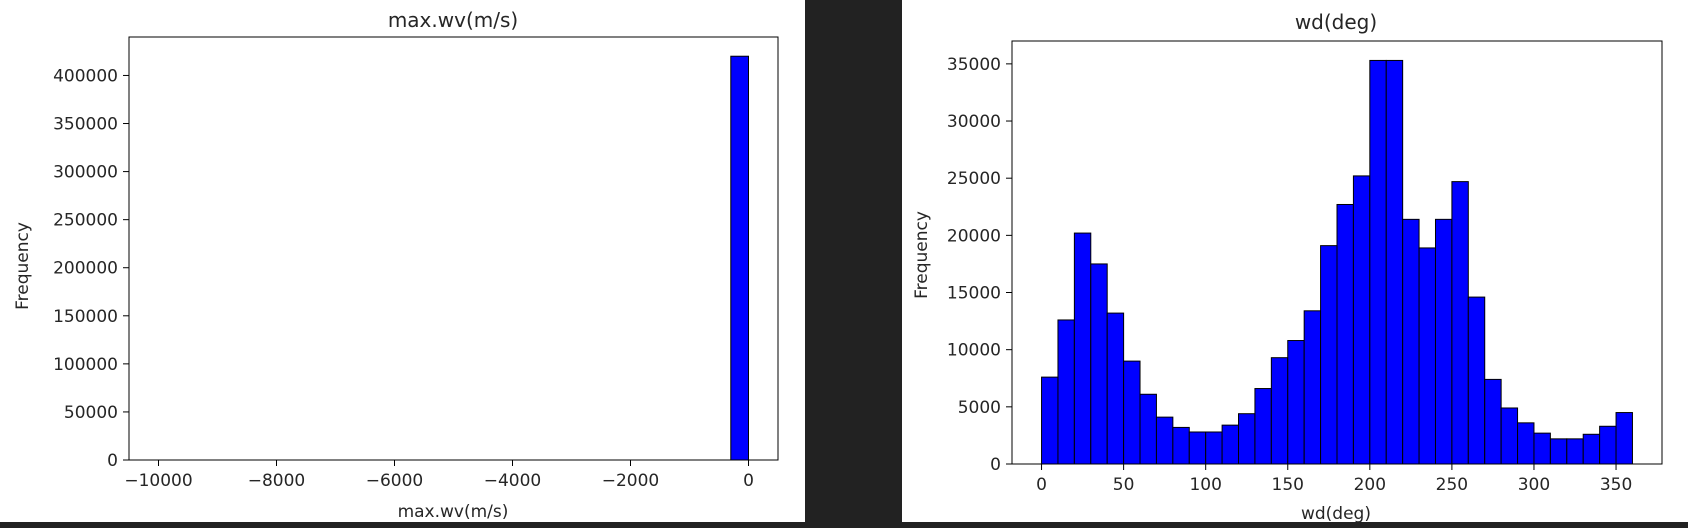  Describe the element at coordinates (1370, 485) in the screenshot. I see `x-tick-label: 200` at that location.